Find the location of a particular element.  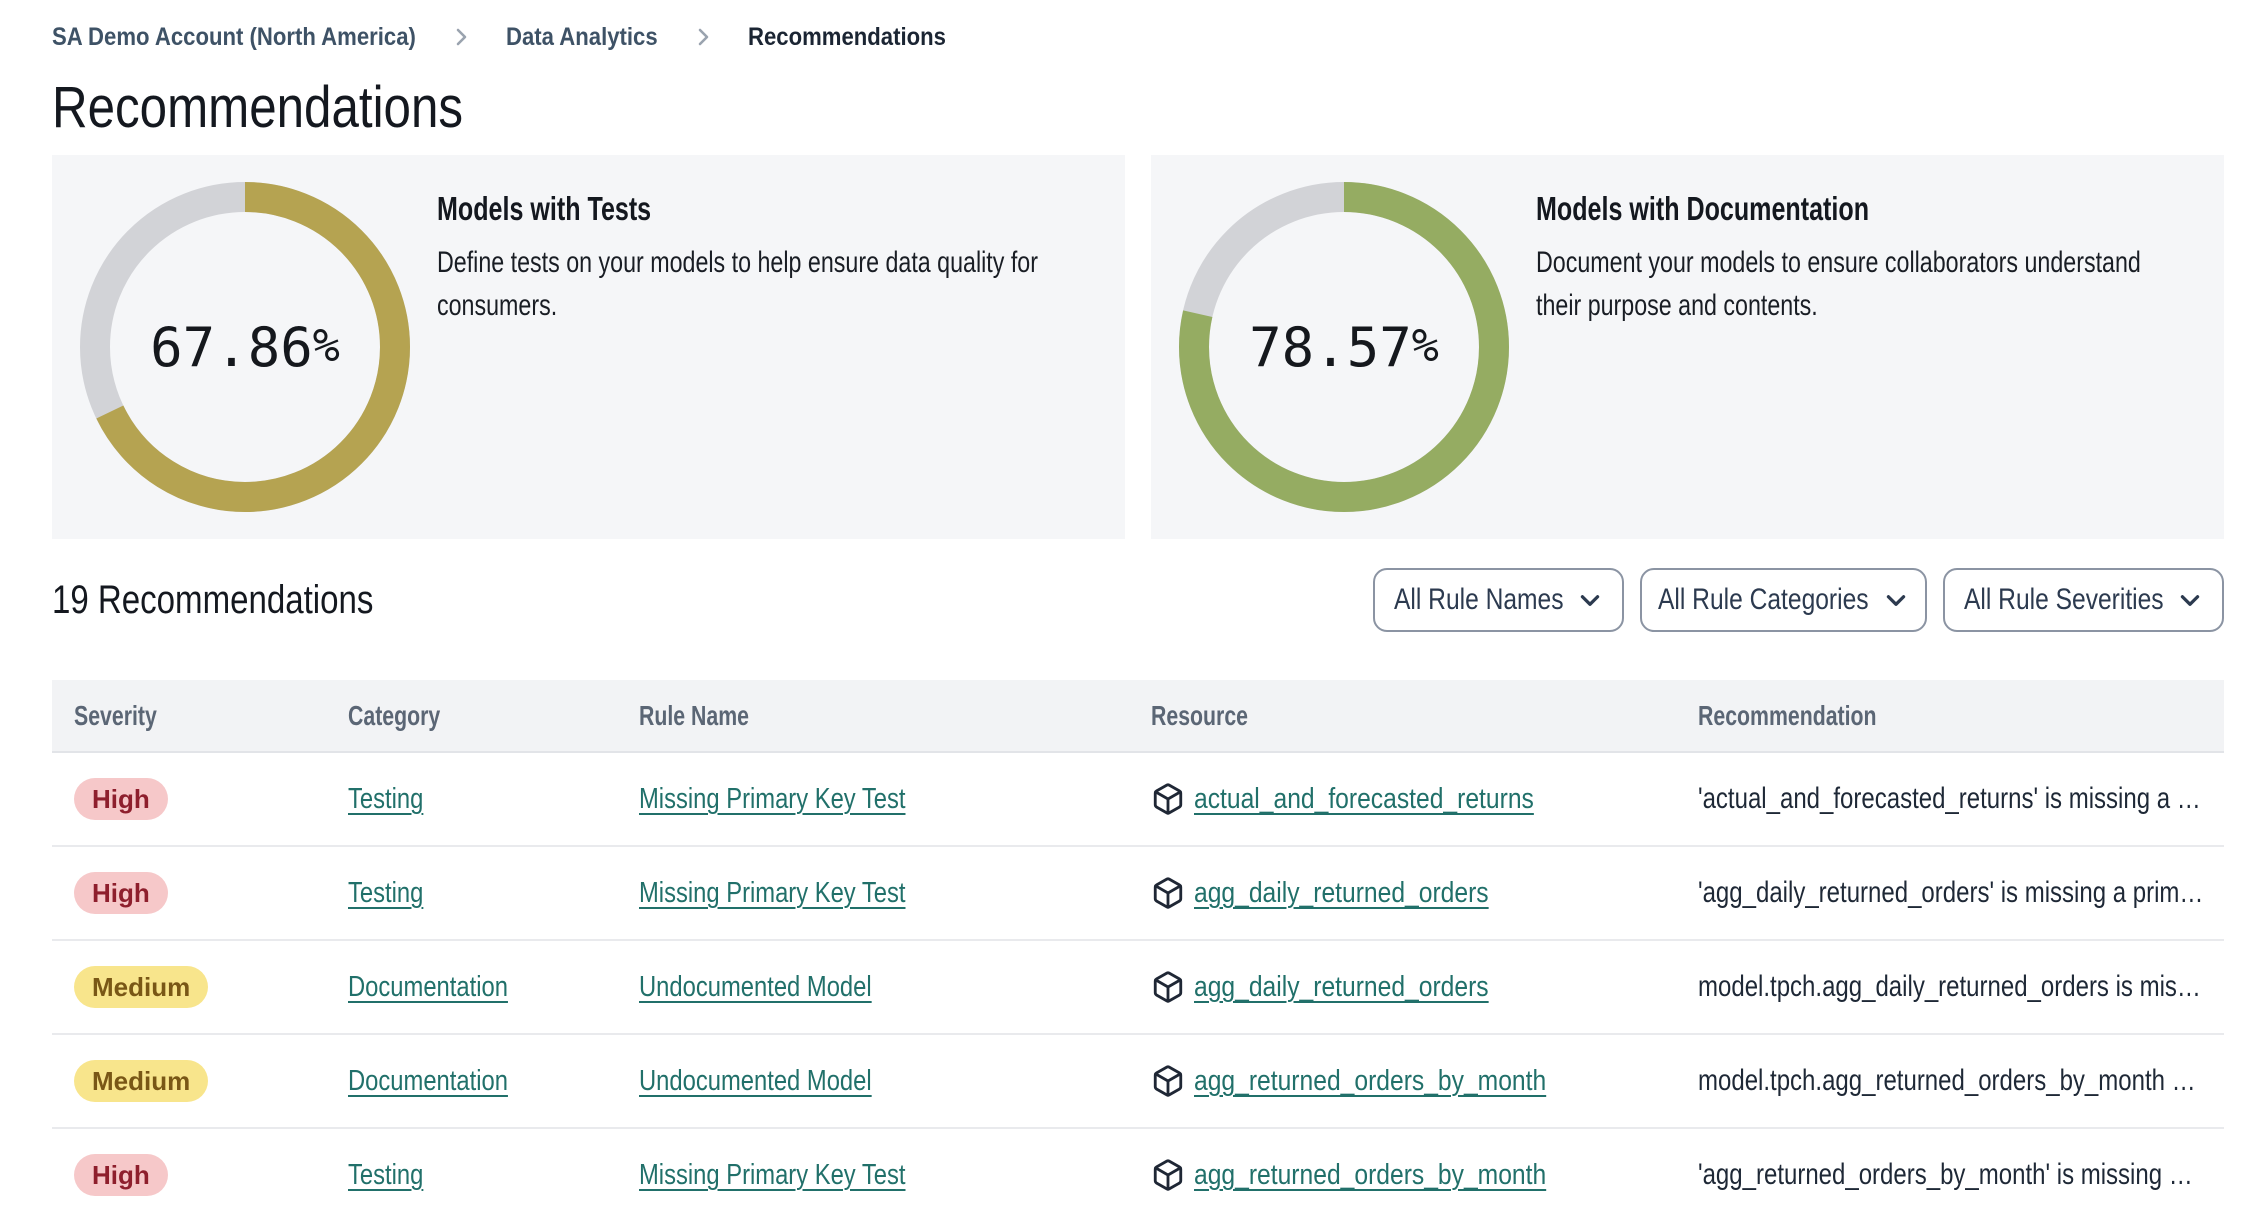

donut-percent-label: 78.57% is located at coordinates (1344, 347).